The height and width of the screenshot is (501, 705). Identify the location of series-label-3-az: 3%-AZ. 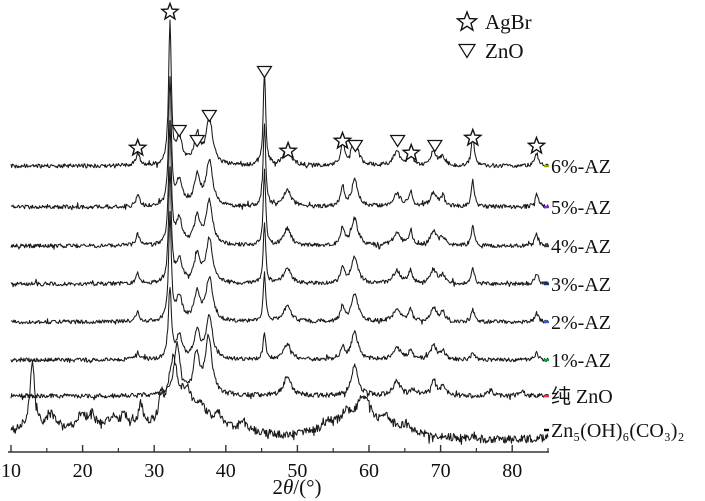
(581, 285).